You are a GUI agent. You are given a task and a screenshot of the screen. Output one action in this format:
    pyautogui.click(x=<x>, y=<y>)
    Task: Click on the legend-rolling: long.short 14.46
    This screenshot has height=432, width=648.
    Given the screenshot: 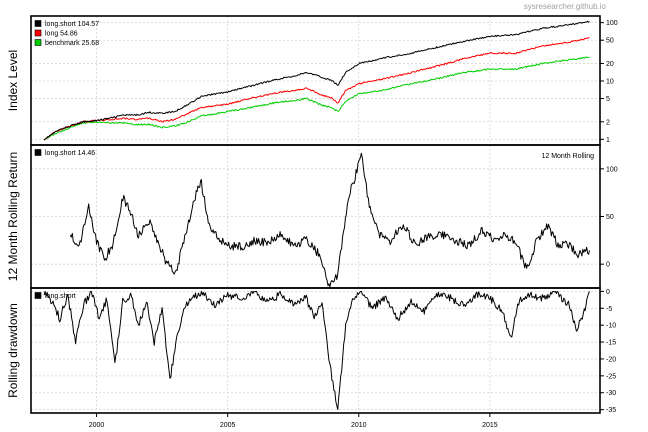 What is the action you would take?
    pyautogui.click(x=64, y=153)
    